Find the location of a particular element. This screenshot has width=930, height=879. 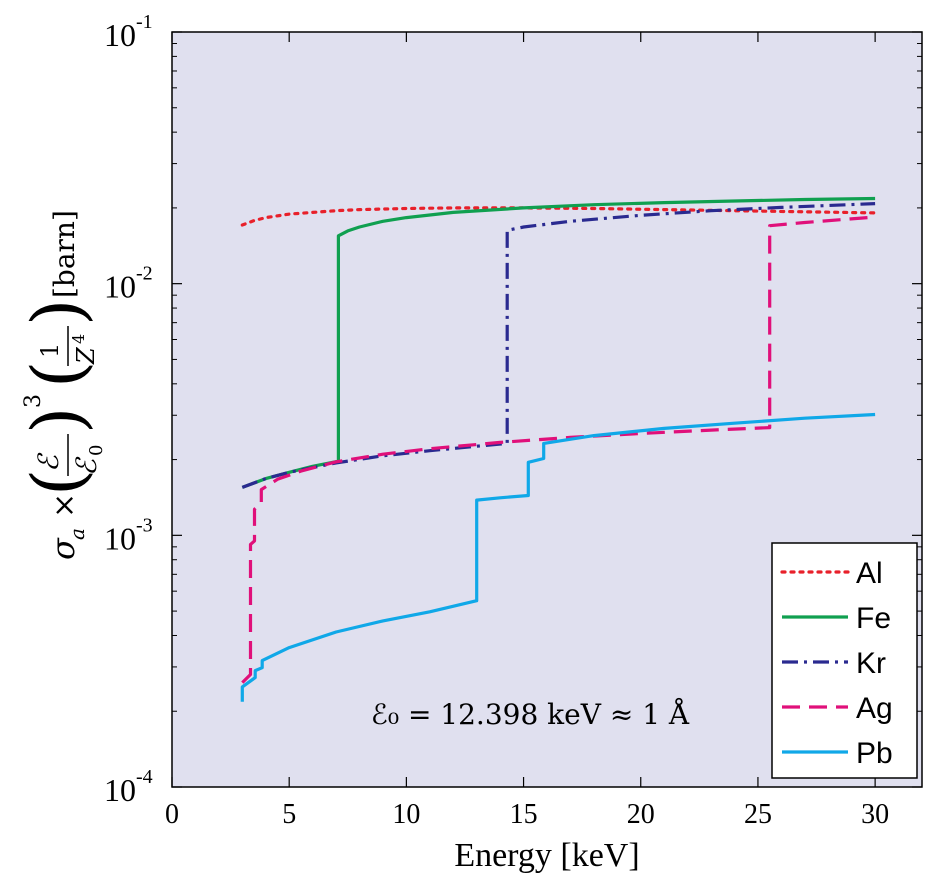

ylabel-frac2-den-sup: 4 is located at coordinates (78, 339).